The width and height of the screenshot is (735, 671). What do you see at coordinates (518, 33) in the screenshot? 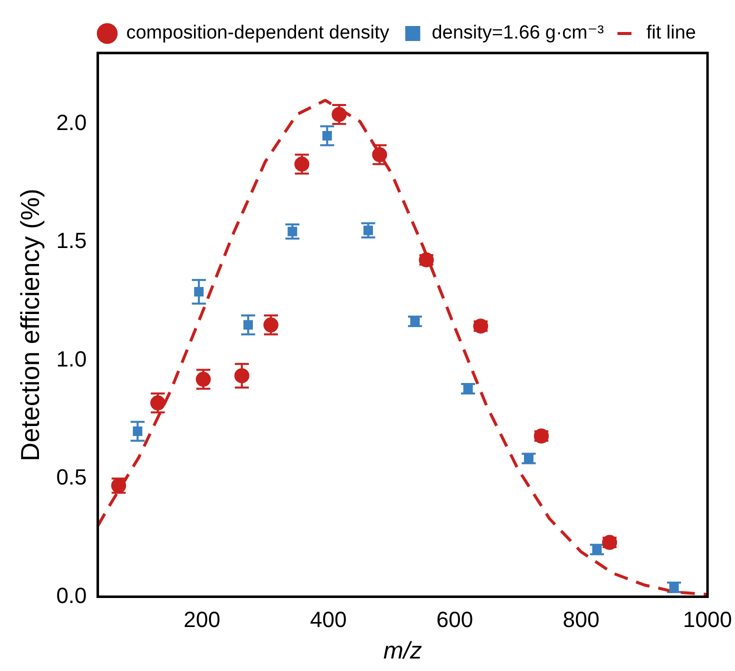
I see `legend-label: density=1.66 g·cm⁻³` at bounding box center [518, 33].